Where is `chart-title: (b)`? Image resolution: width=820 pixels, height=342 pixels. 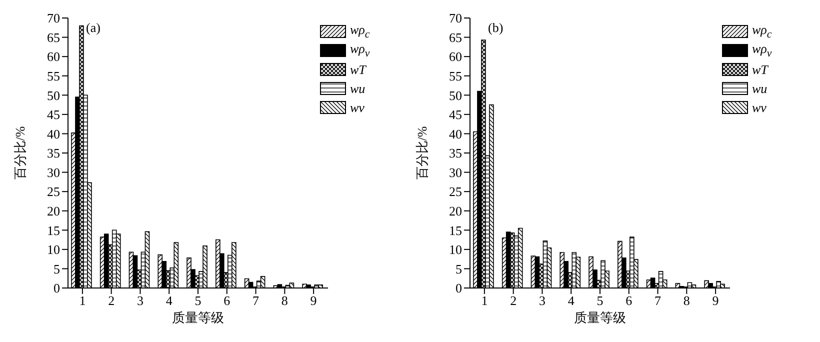 chart-title: (b) is located at coordinates (496, 28).